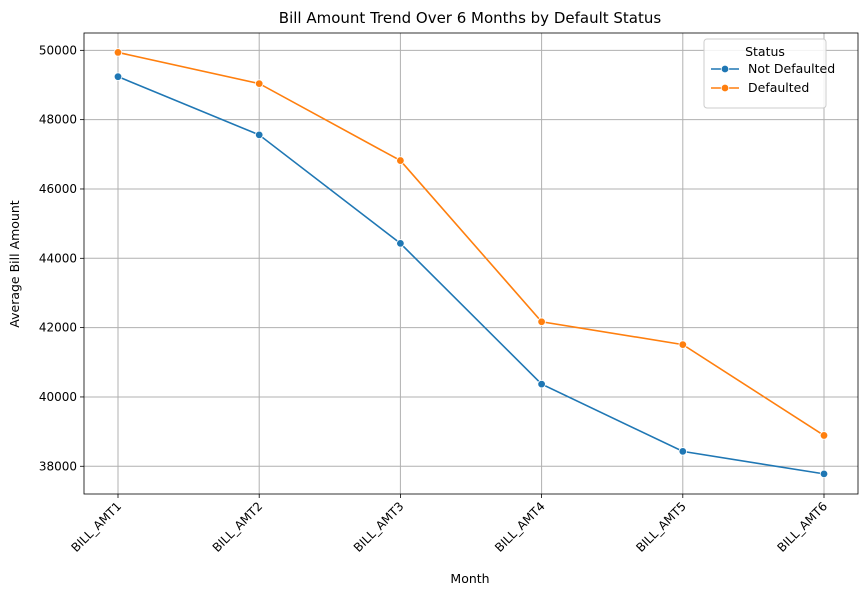  I want to click on y-tick-label: 40000, so click(58, 397).